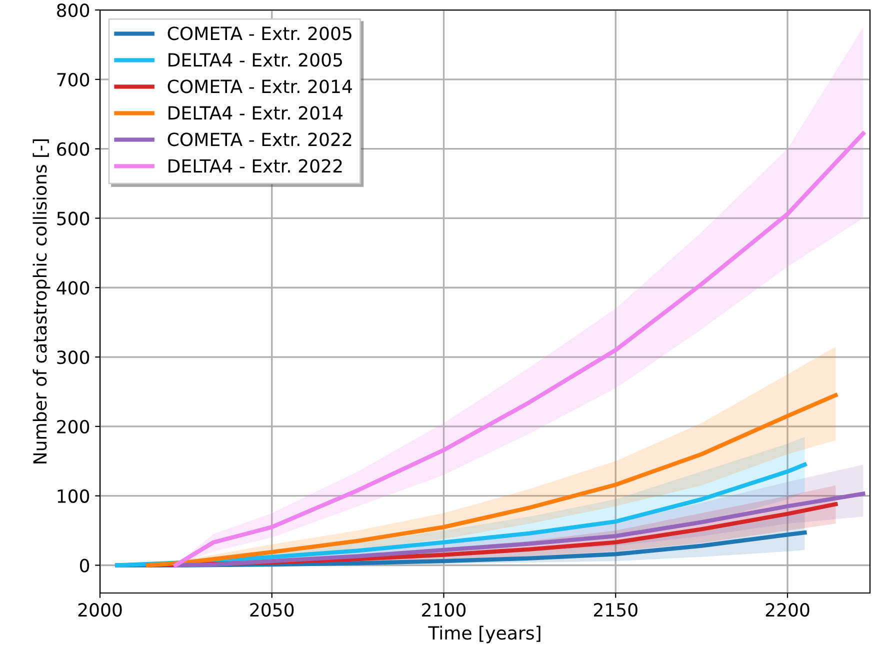  Describe the element at coordinates (255, 166) in the screenshot. I see `legend-label: DELTA4 - Extr. 2022` at that location.